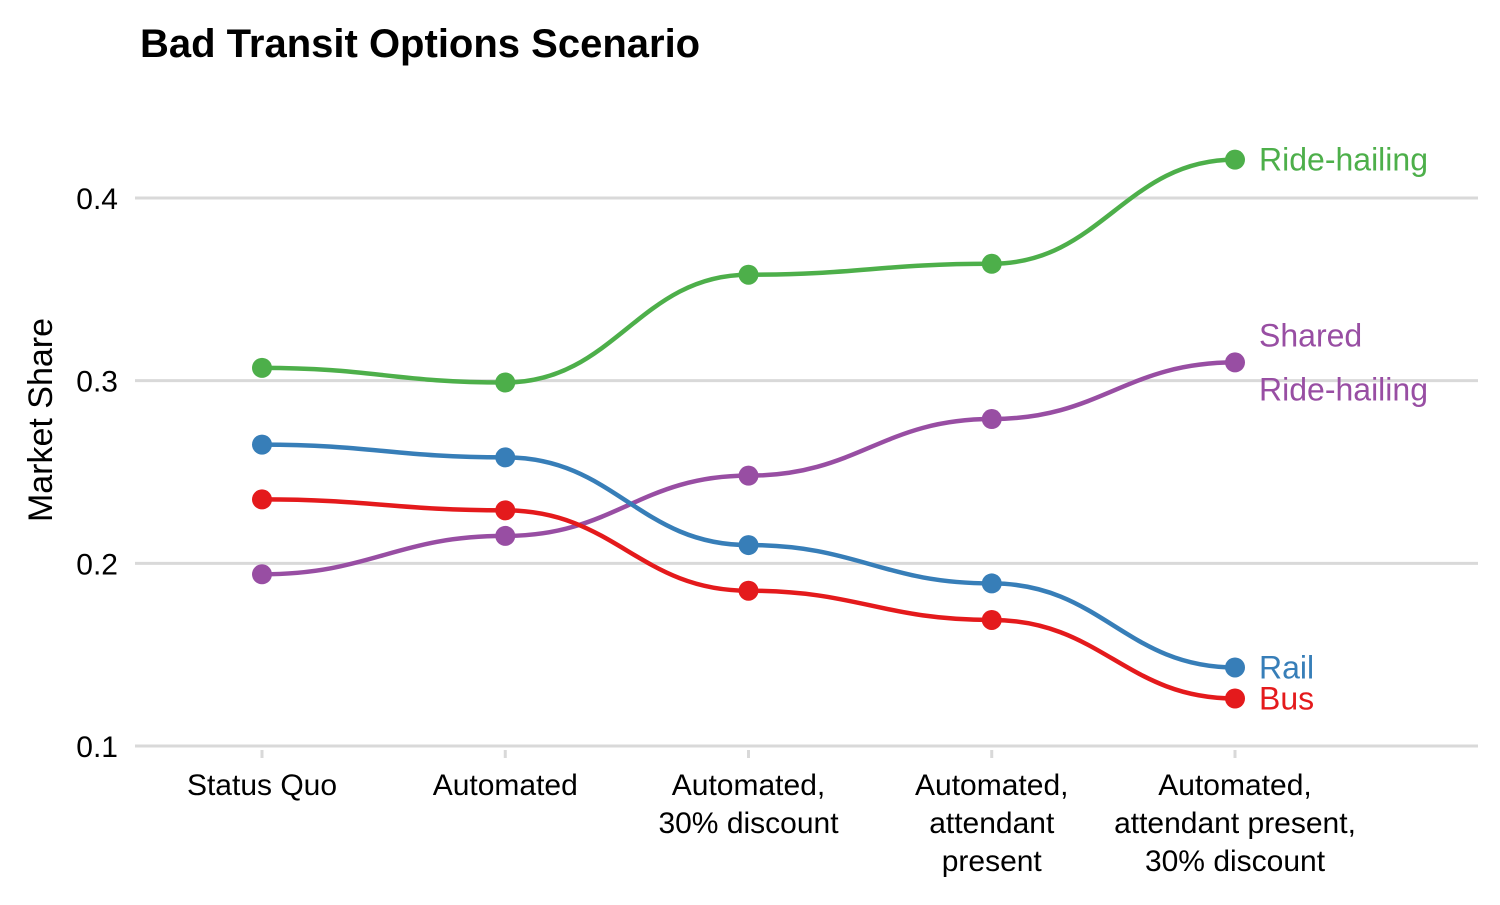 This screenshot has height=905, width=1500. Describe the element at coordinates (97, 473) in the screenshot. I see `y-axis-ticks: 0.1 0.2 0.3 0.4` at that location.